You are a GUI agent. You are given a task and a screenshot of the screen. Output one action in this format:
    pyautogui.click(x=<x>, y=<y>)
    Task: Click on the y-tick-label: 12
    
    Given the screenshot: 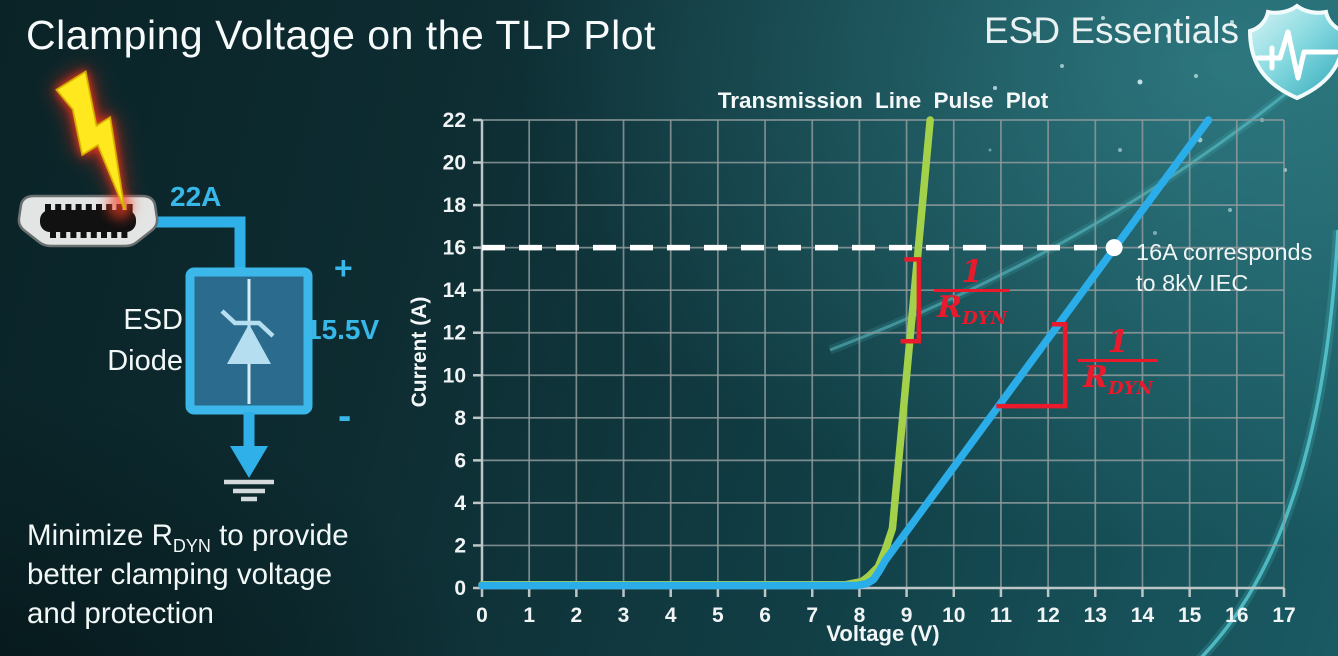 What is the action you would take?
    pyautogui.click(x=454, y=333)
    